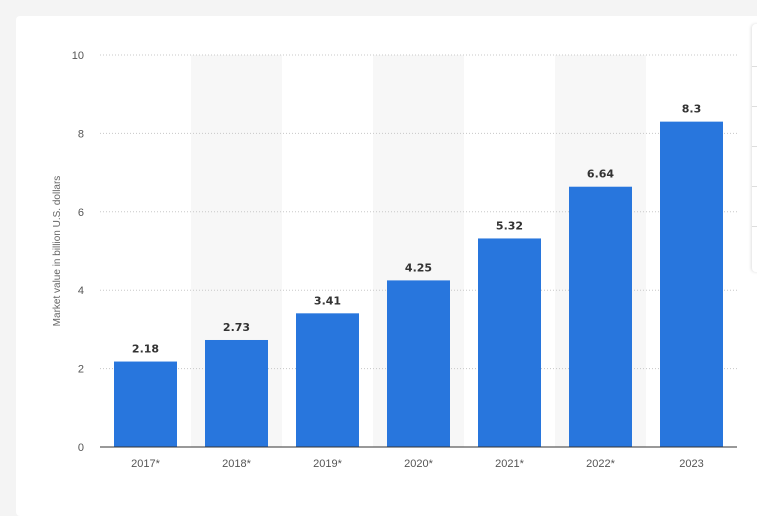 The width and height of the screenshot is (757, 516). Describe the element at coordinates (236, 327) in the screenshot. I see `value-label: 2.73` at that location.